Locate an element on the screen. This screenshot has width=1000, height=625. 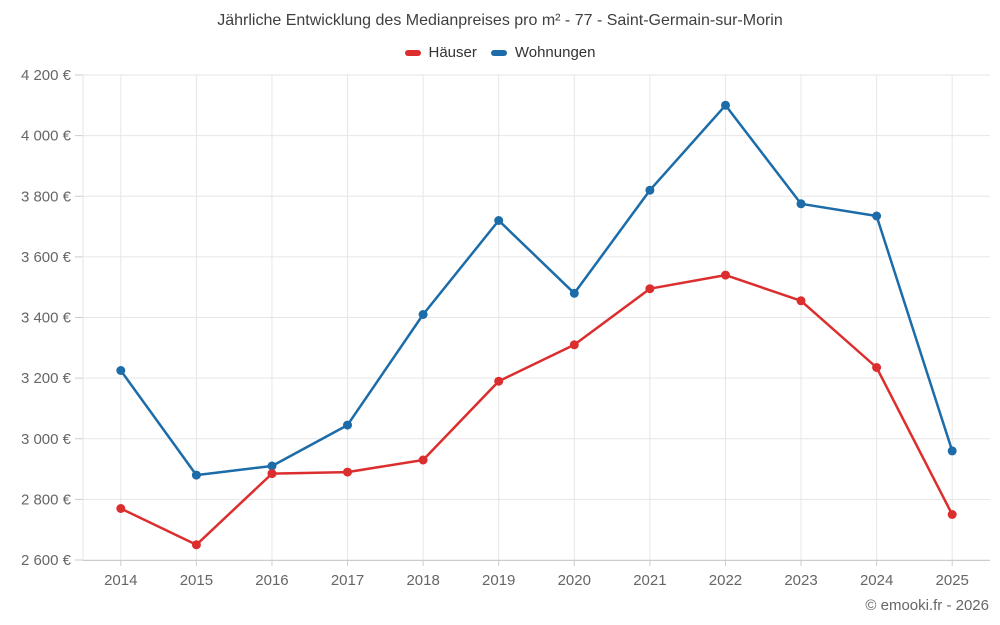
y-axis-label: 3 600 € is located at coordinates (46, 257).